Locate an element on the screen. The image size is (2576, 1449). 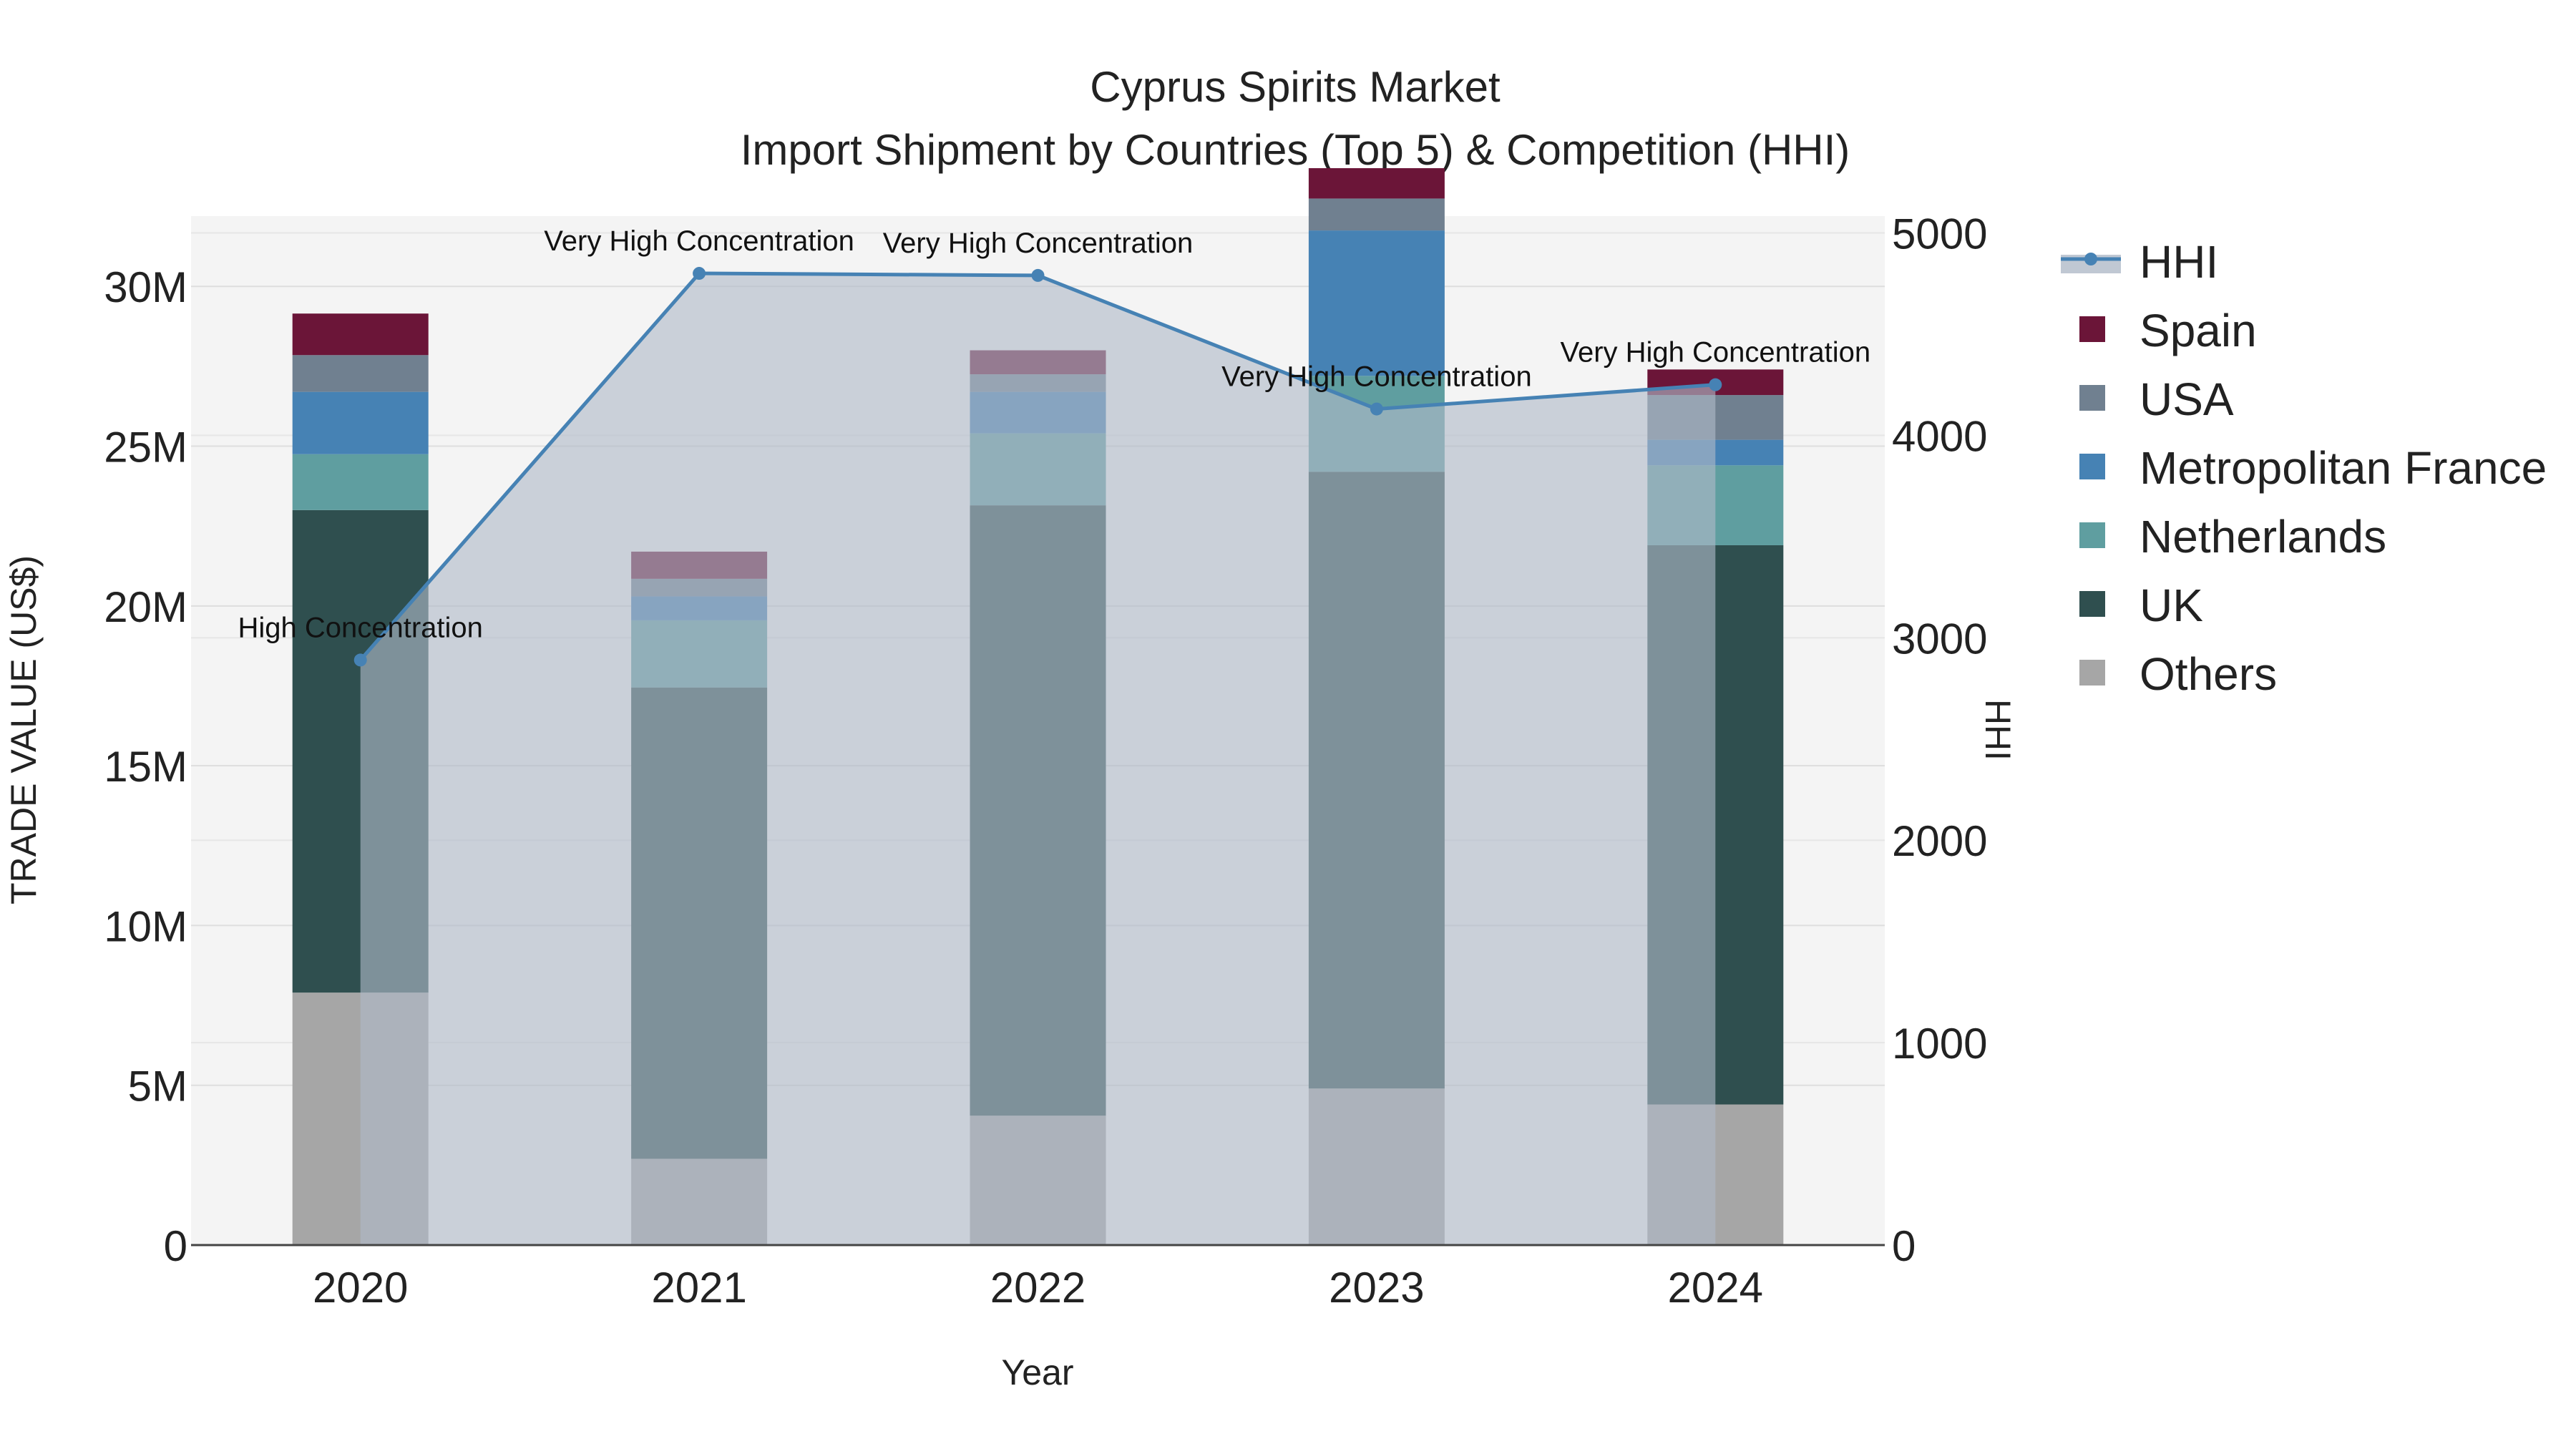
y-axis-title: TRADE VALUE (US$) is located at coordinates (24, 729).